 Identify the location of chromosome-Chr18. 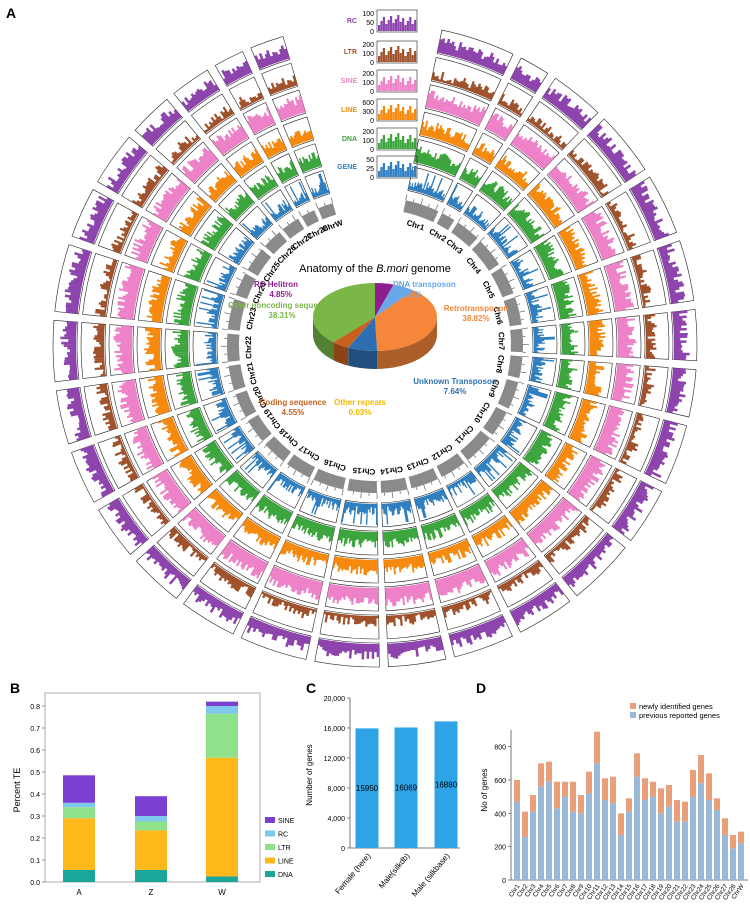
(278, 449).